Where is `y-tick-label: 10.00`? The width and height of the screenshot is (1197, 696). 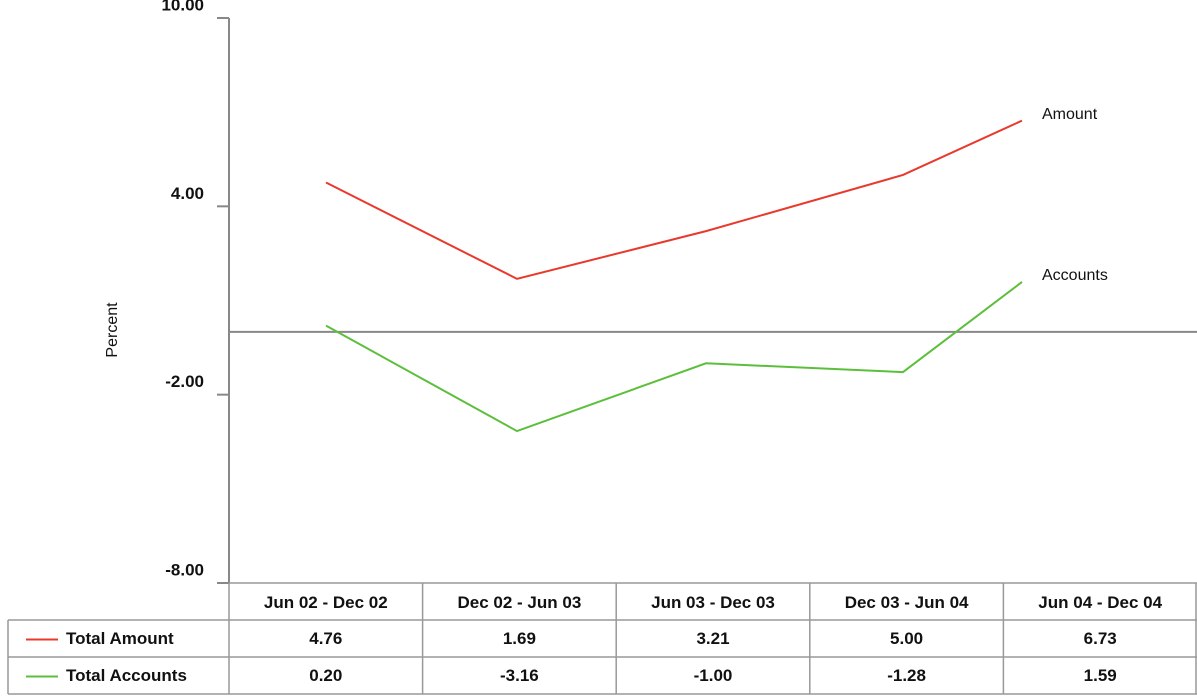 y-tick-label: 10.00 is located at coordinates (182, 7).